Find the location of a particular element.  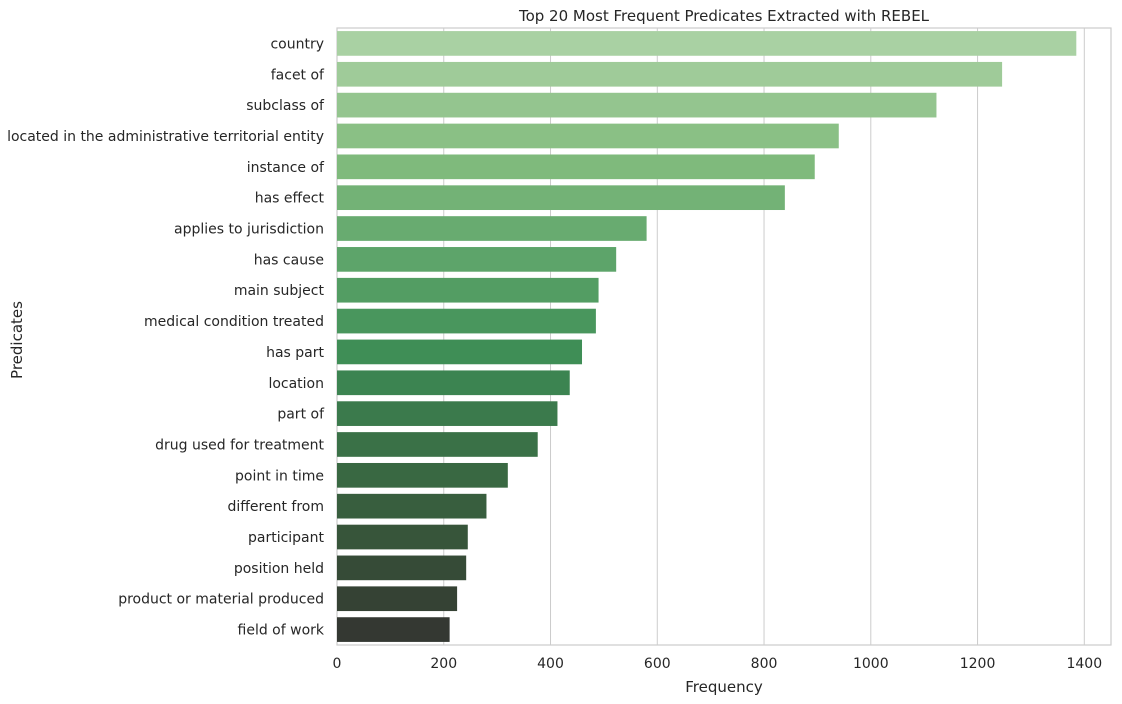

x-tick-label: 800 is located at coordinates (764, 664).